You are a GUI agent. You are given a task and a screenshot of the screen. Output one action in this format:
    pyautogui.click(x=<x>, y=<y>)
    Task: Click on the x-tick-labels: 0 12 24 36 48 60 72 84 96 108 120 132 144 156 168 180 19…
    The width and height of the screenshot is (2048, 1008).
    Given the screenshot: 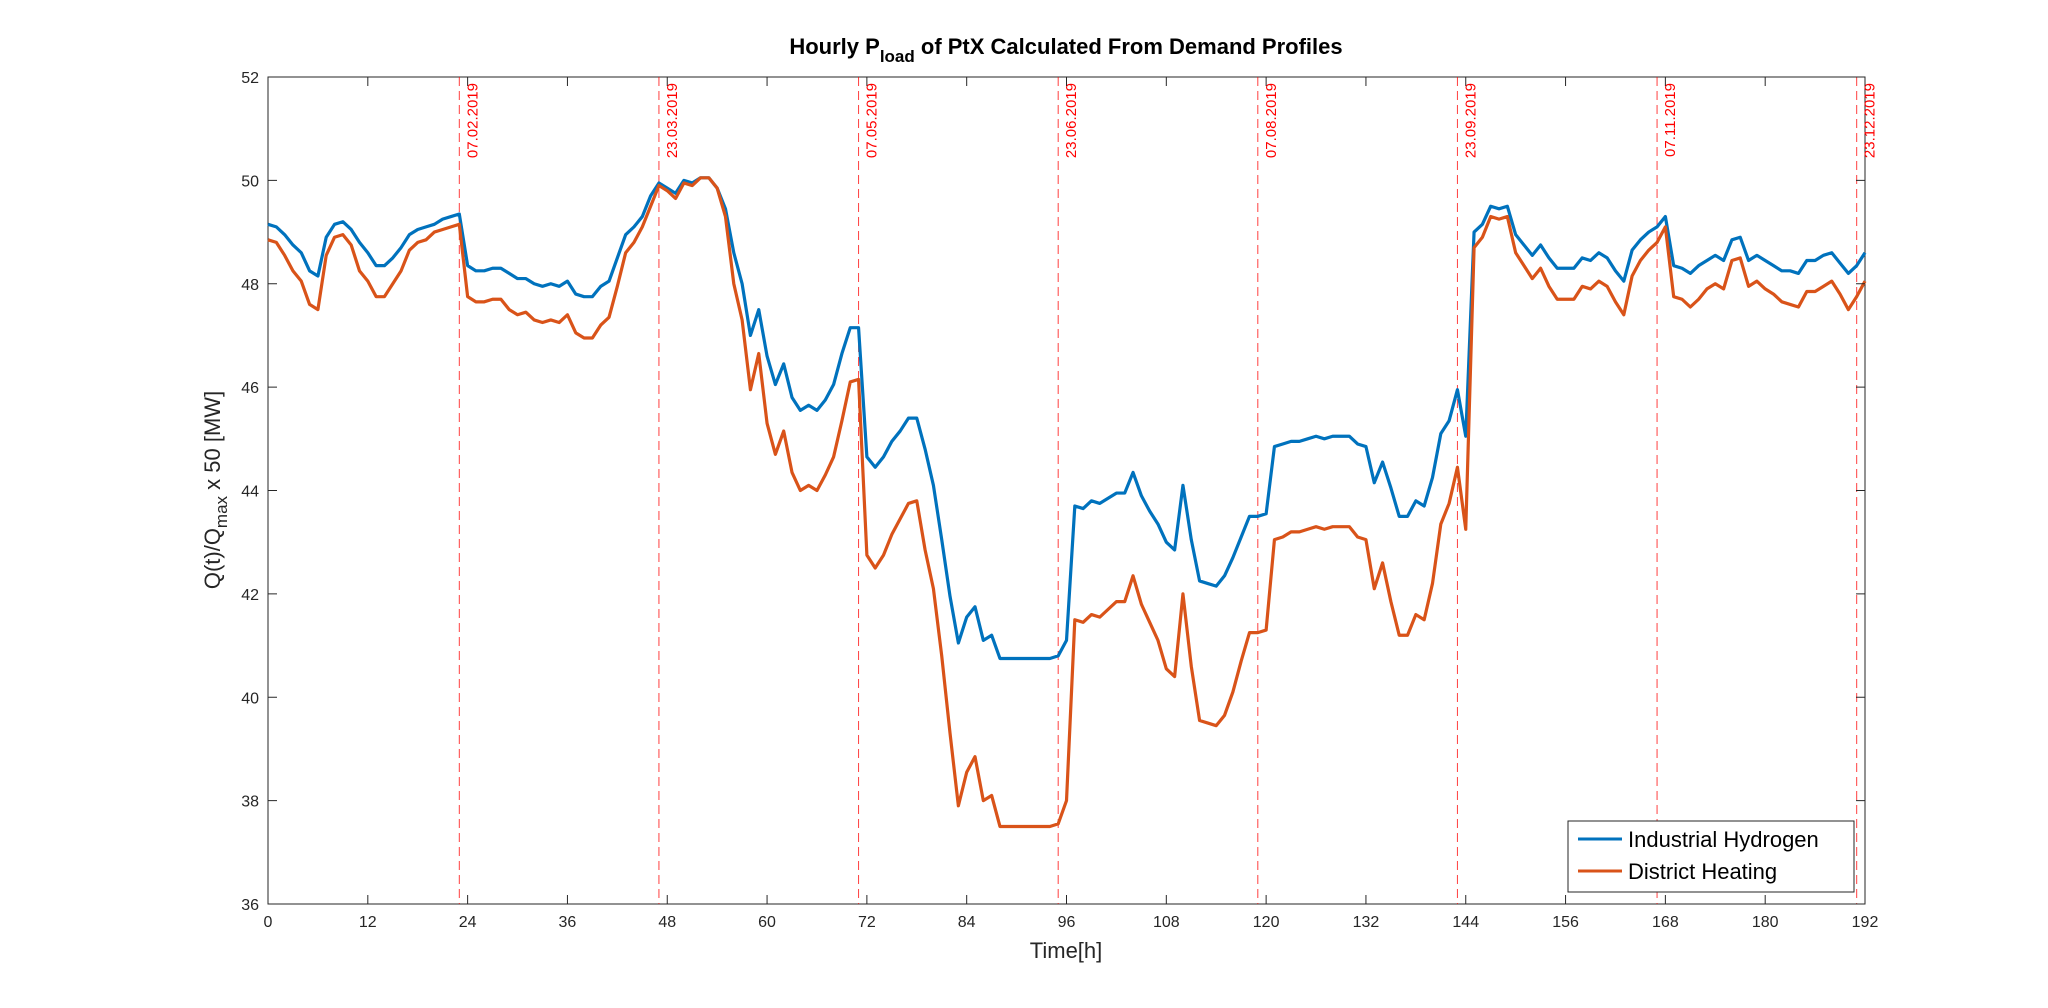 What is the action you would take?
    pyautogui.click(x=1071, y=922)
    